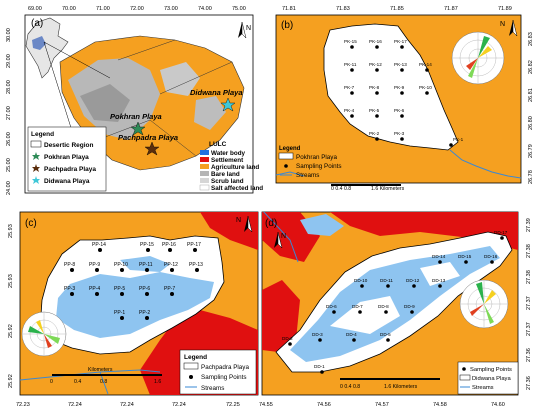  I want to click on sampling-point: PP-17, so click(194, 247).